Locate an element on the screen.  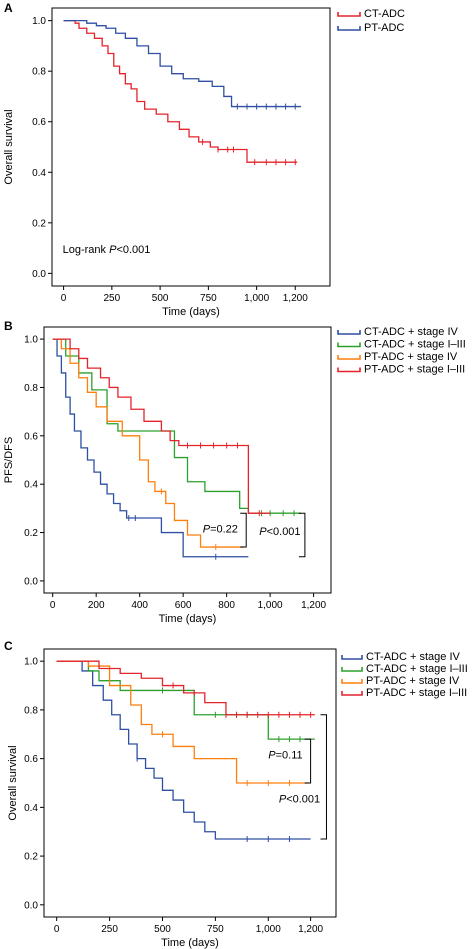
legend-label: PT-ADC is located at coordinates (384, 28).